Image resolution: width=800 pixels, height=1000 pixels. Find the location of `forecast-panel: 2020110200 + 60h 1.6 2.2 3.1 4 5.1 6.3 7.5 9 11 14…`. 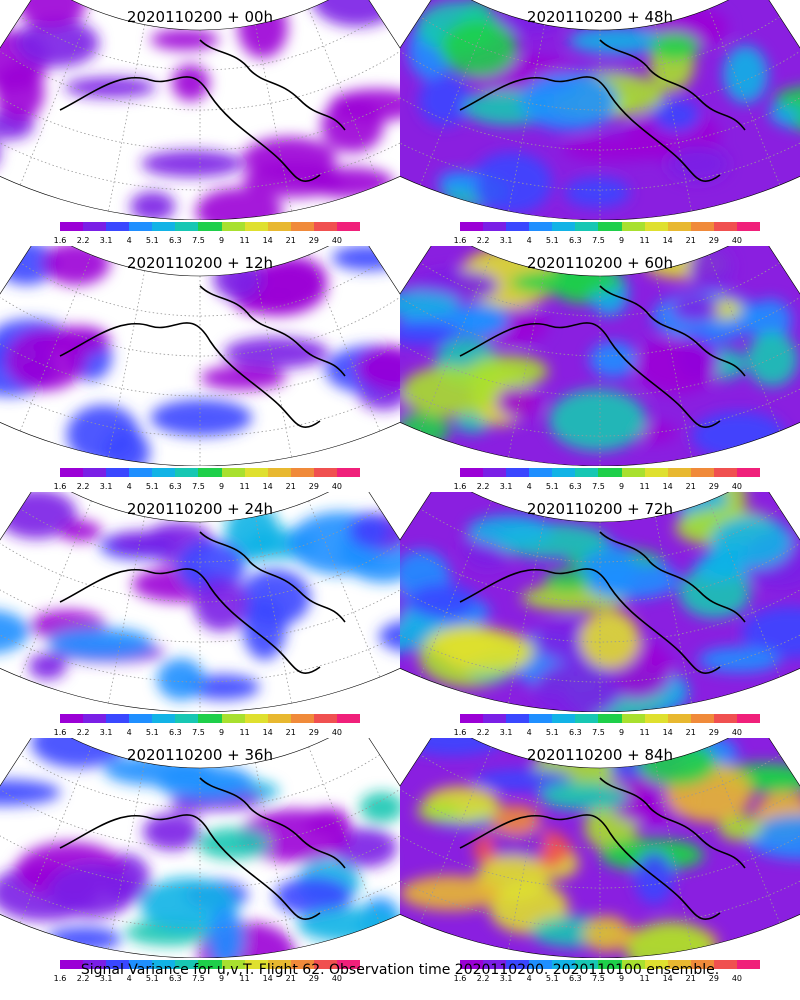

forecast-panel: 2020110200 + 60h 1.6 2.2 3.1 4 5.1 6.3 7.5 9 11 14… is located at coordinates (600, 369).